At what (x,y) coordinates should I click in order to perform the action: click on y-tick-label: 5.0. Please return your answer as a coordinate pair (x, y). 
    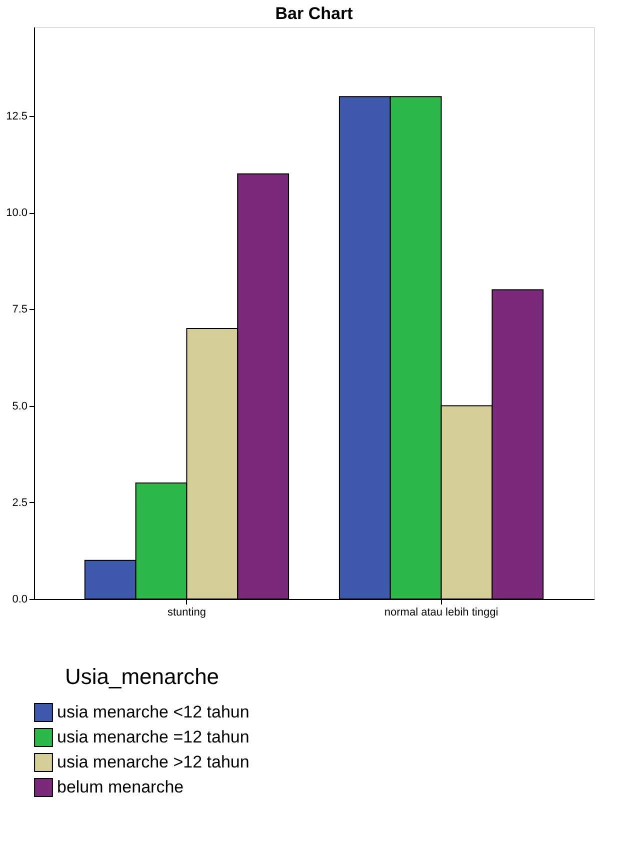
    Looking at the image, I should click on (20, 406).